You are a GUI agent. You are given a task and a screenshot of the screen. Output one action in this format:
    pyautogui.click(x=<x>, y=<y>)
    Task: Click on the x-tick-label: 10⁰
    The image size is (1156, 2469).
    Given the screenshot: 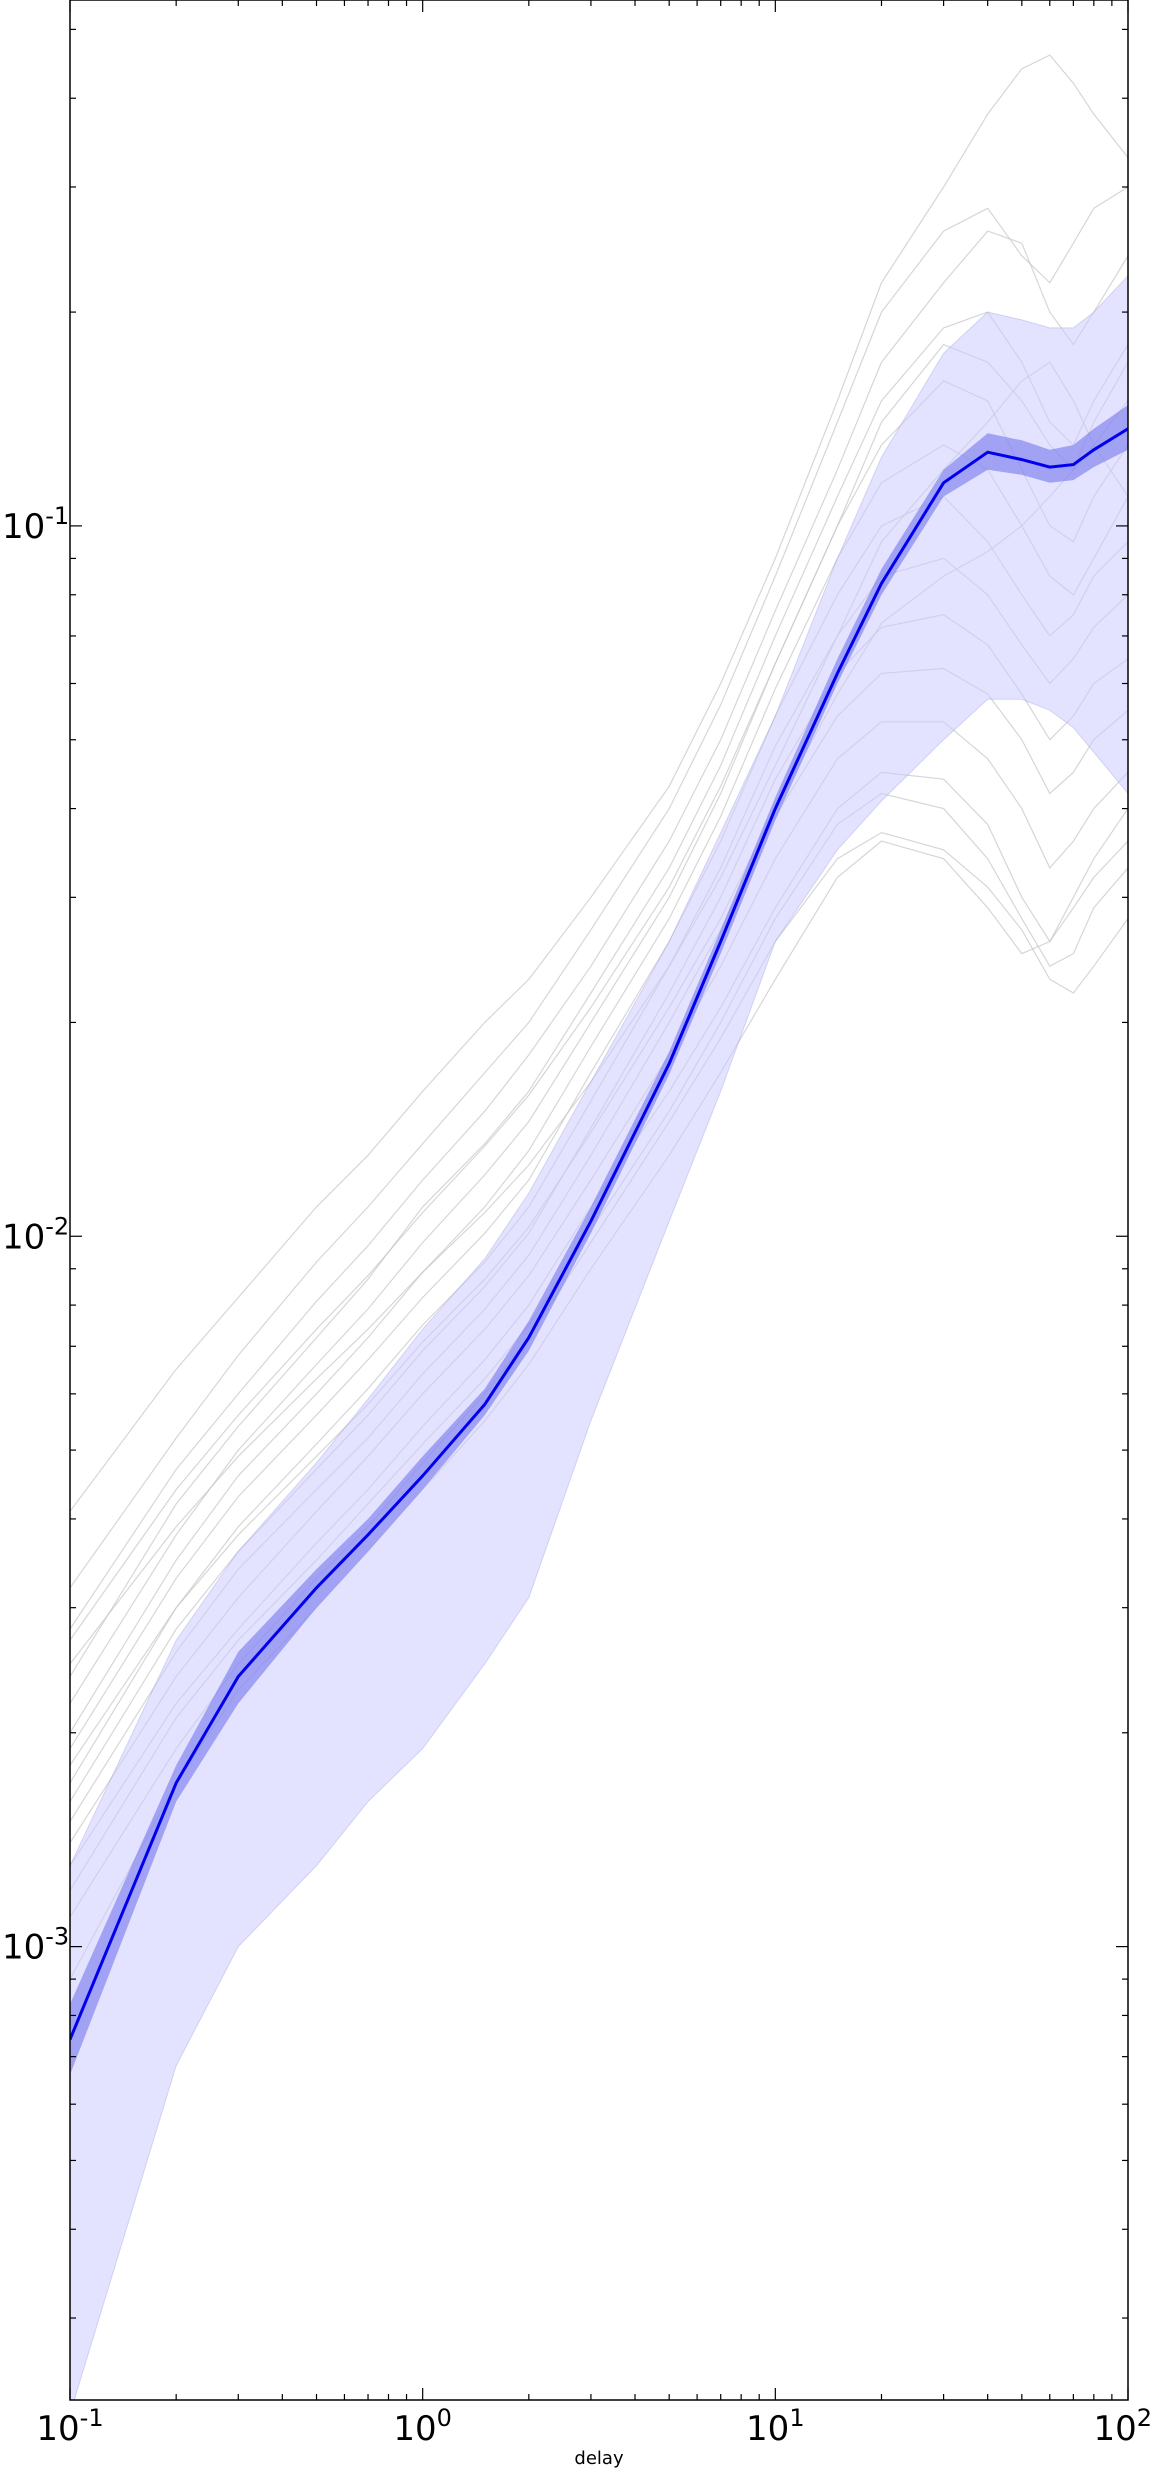 What is the action you would take?
    pyautogui.click(x=422, y=2426)
    